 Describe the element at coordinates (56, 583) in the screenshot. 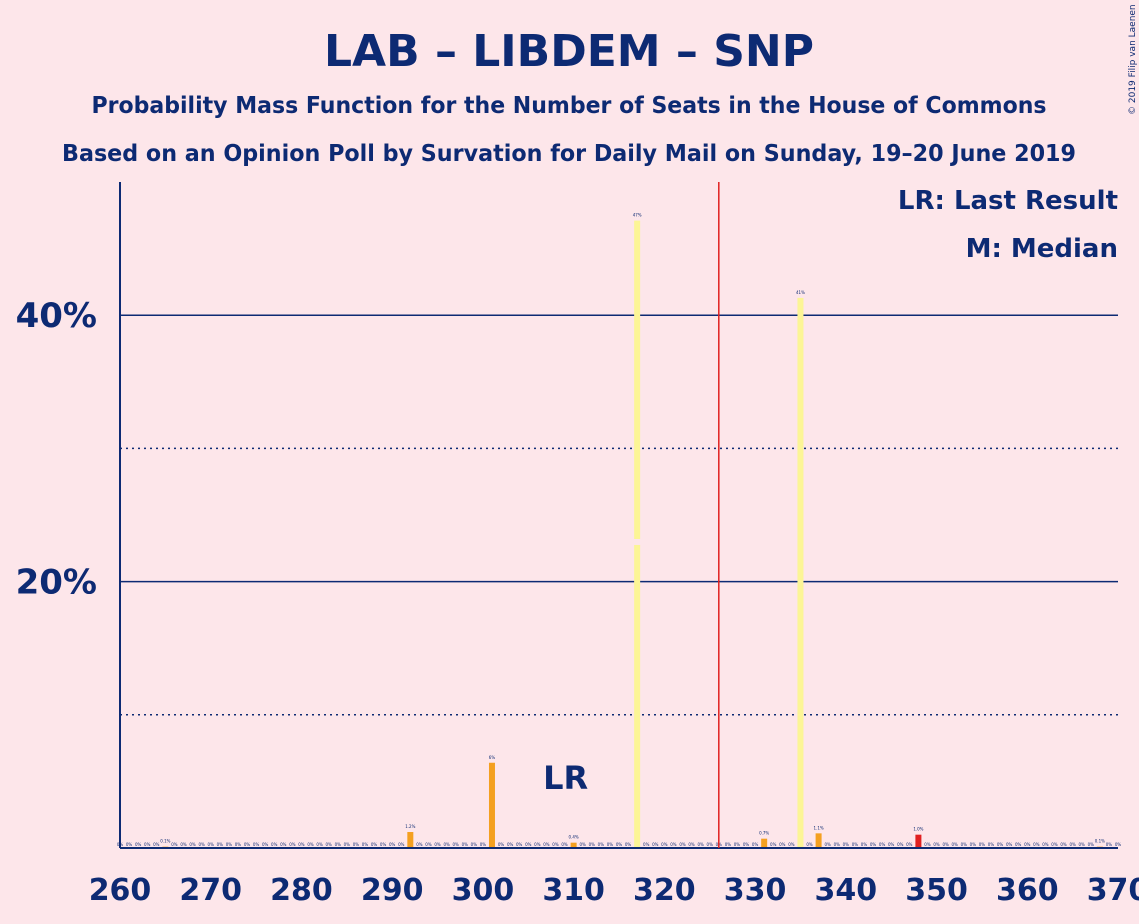

I see `y-tick-label-20: 20%` at that location.